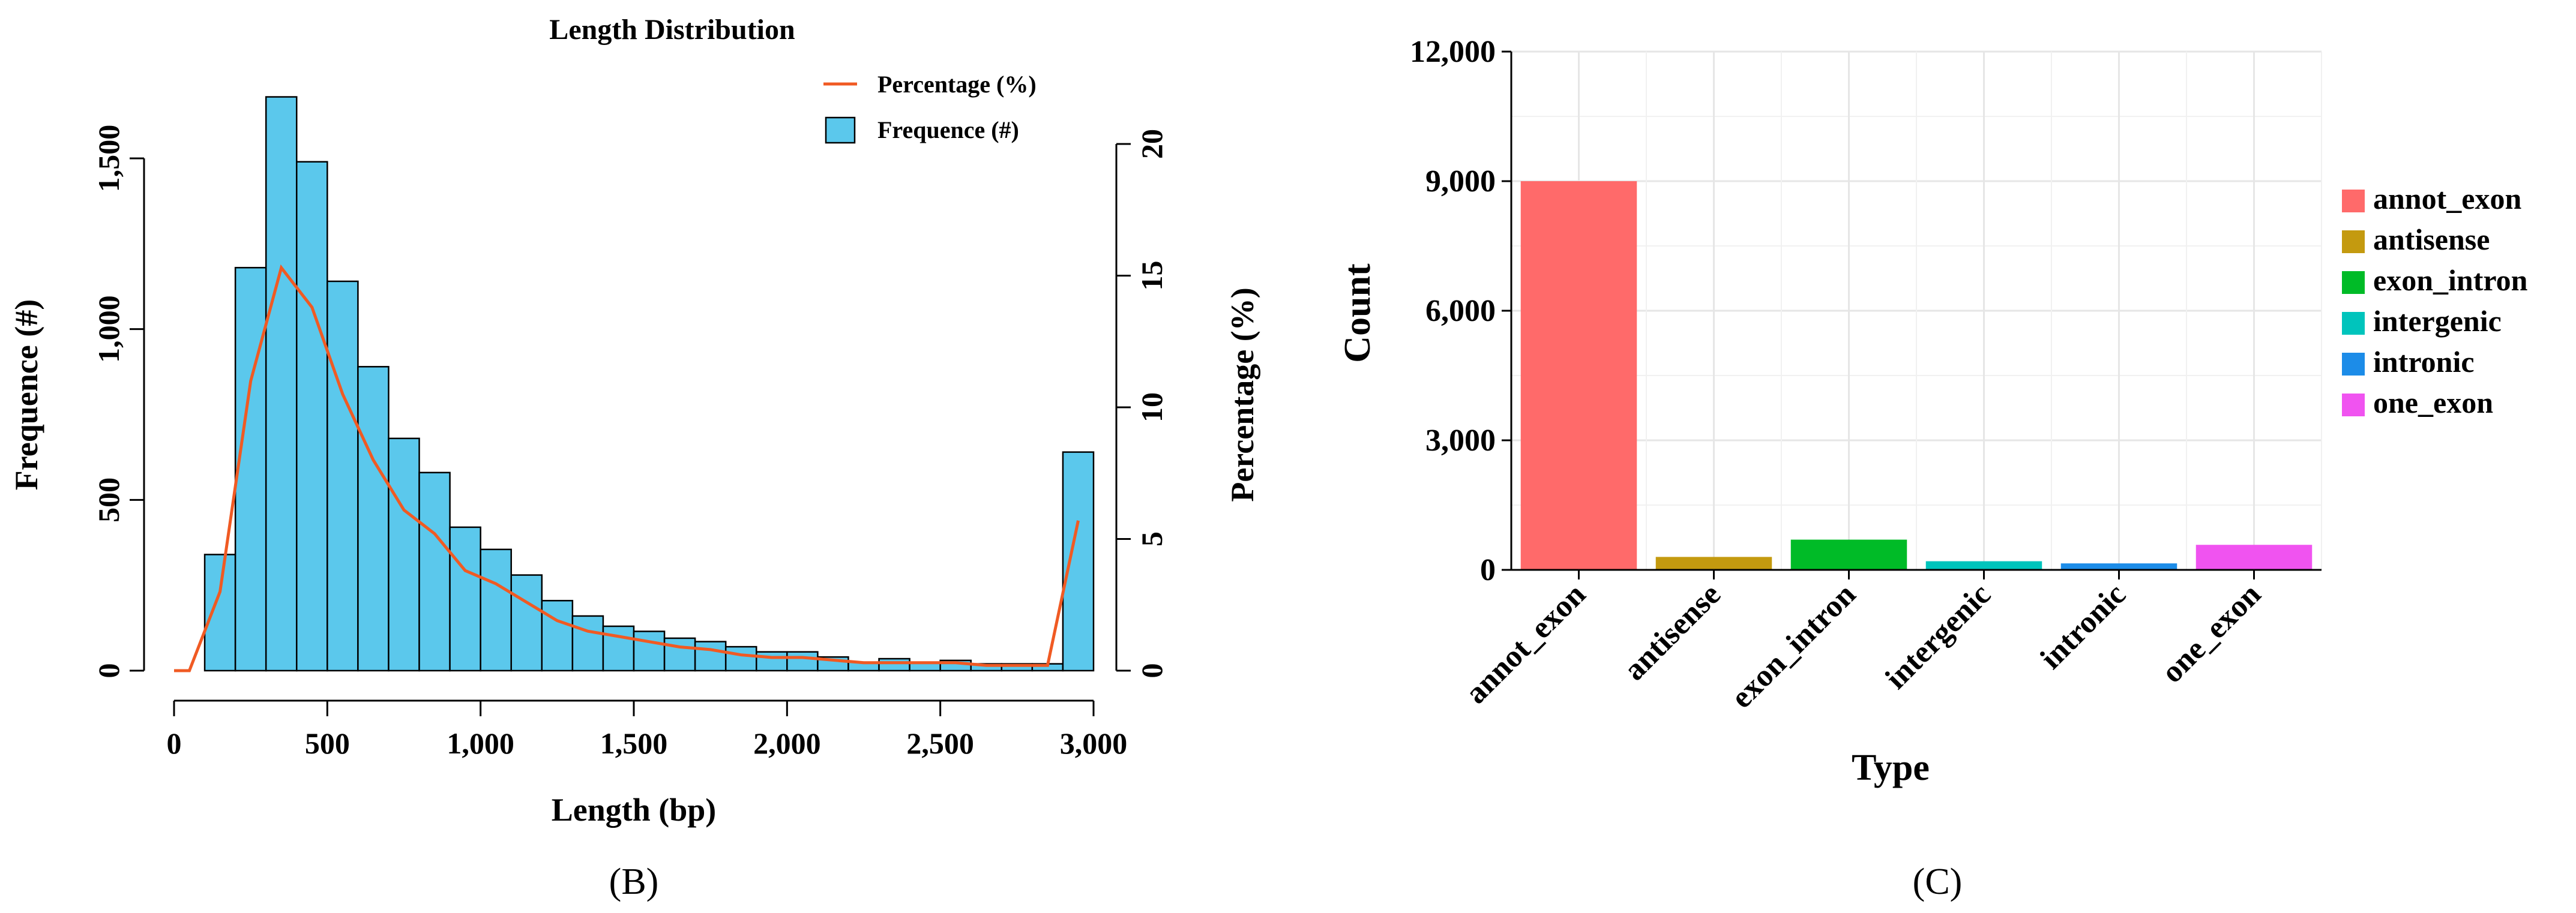  What do you see at coordinates (1152, 538) in the screenshot?
I see `y2-tick-label: 5` at bounding box center [1152, 538].